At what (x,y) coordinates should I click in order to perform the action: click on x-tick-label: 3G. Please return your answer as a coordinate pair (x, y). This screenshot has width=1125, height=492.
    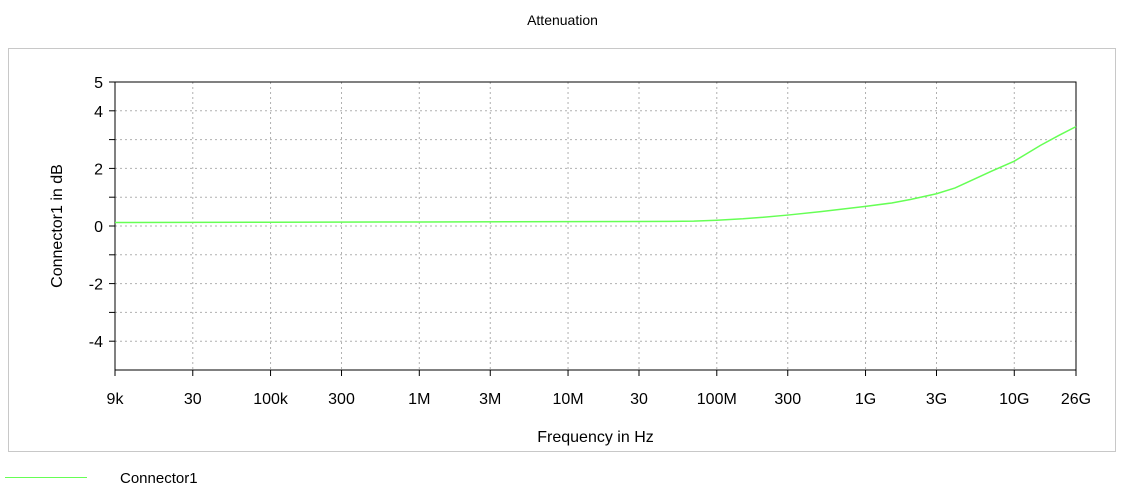
    Looking at the image, I should click on (936, 399).